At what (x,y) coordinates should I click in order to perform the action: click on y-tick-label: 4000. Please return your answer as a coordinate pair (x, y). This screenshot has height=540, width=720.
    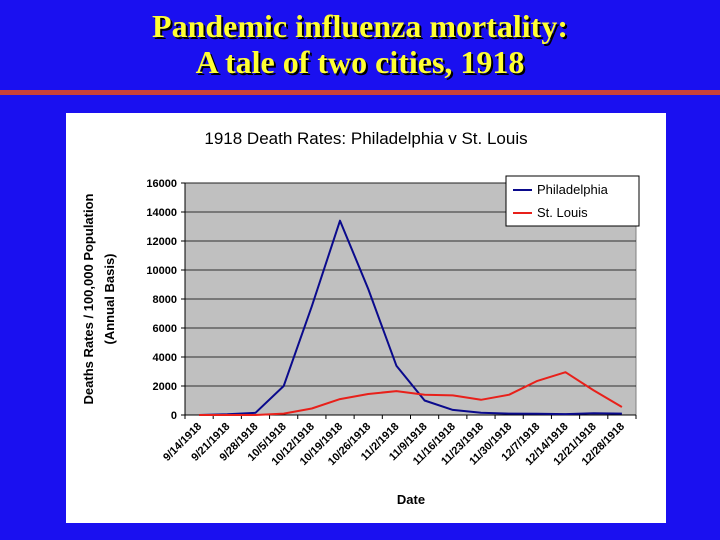
    Looking at the image, I should click on (165, 358).